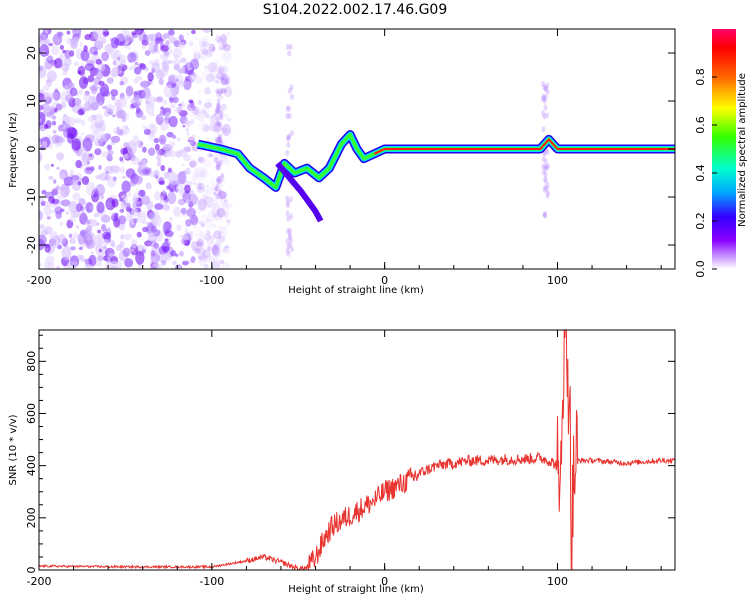 The height and width of the screenshot is (600, 750). I want to click on y-tick-label: 200, so click(31, 517).